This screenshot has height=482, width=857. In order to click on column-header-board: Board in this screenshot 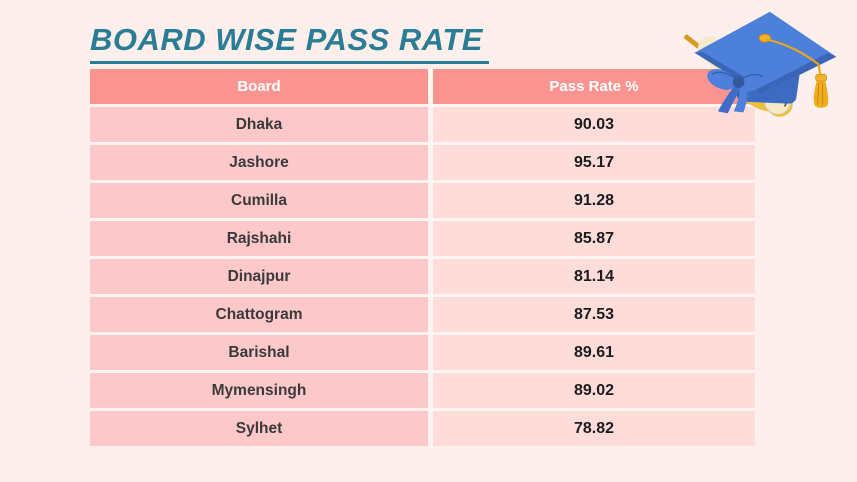, I will do `click(259, 86)`.